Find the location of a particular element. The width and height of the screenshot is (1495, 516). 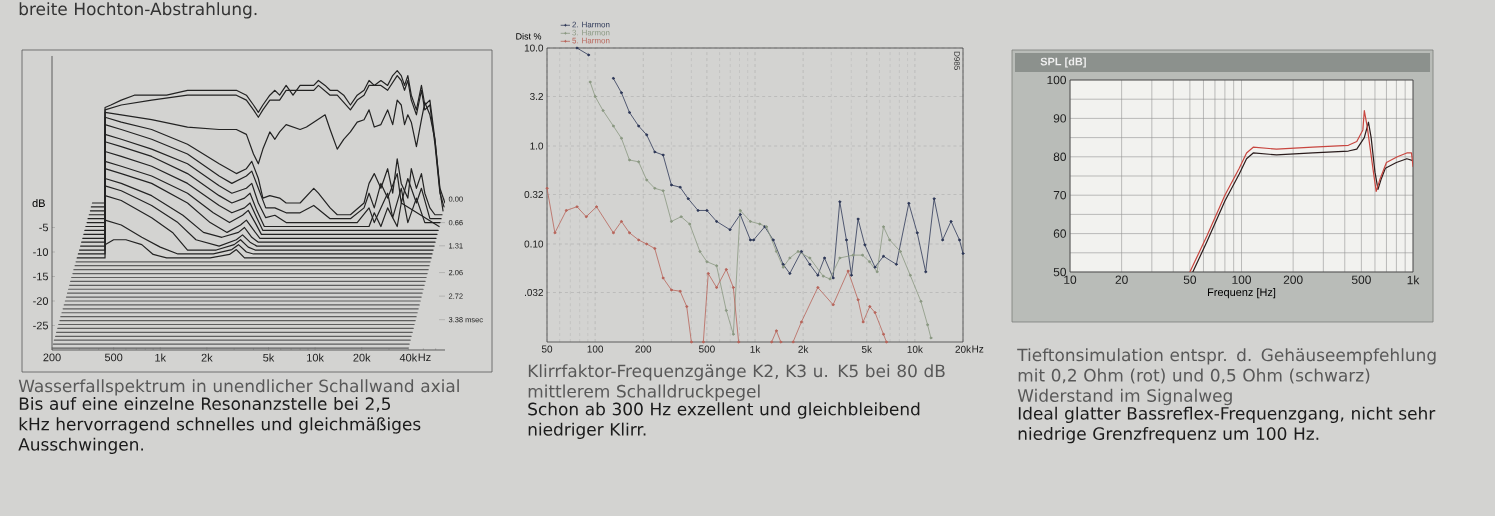

text: Ideal glatter Bassreflex-Frequenzgang, nicht sehr niedrige Grenzfrequenz um 100 Hz. is located at coordinates (1227, 425).